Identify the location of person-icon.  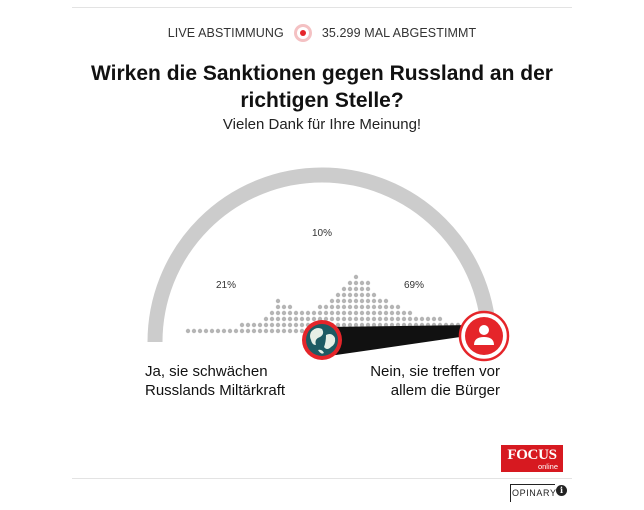
(484, 336).